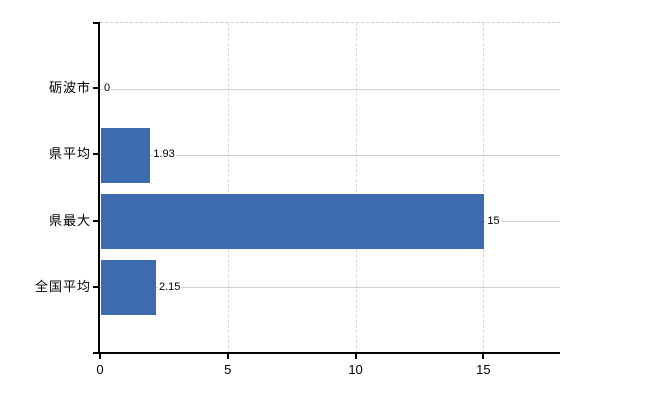 The image size is (650, 400). Describe the element at coordinates (228, 369) in the screenshot. I see `x-axis-tick-label: 5` at that location.